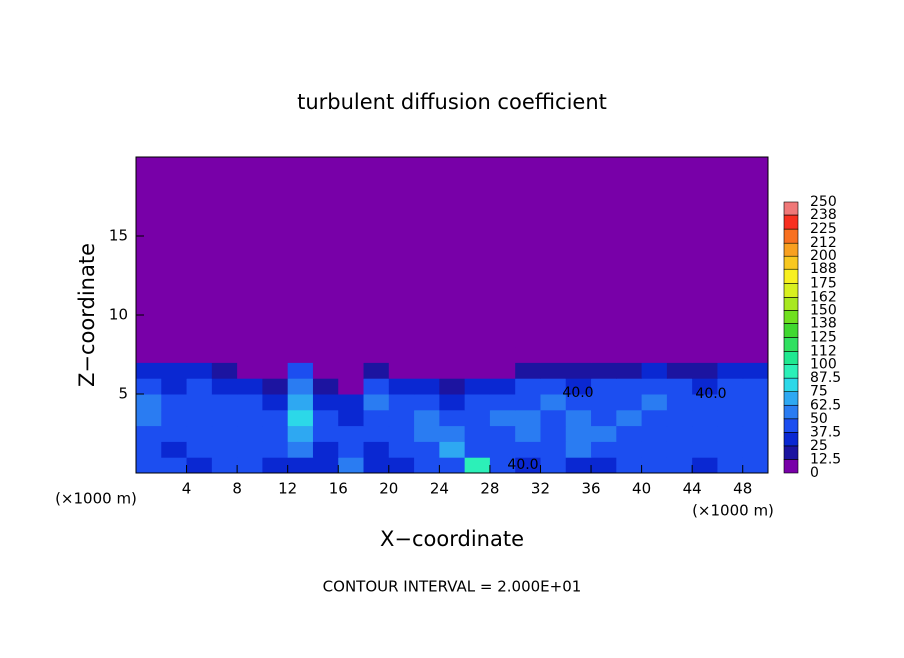 This screenshot has height=658, width=904. I want to click on x-tick-label: 40, so click(641, 489).